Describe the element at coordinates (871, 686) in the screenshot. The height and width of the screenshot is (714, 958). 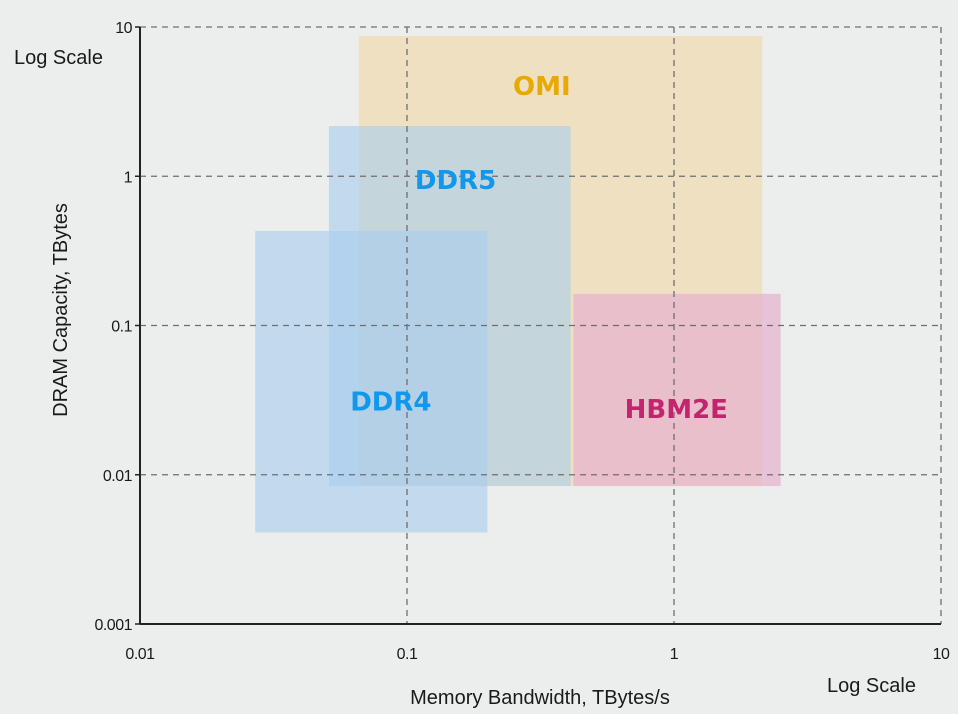
I see `x-scale-note: Log Scale` at that location.